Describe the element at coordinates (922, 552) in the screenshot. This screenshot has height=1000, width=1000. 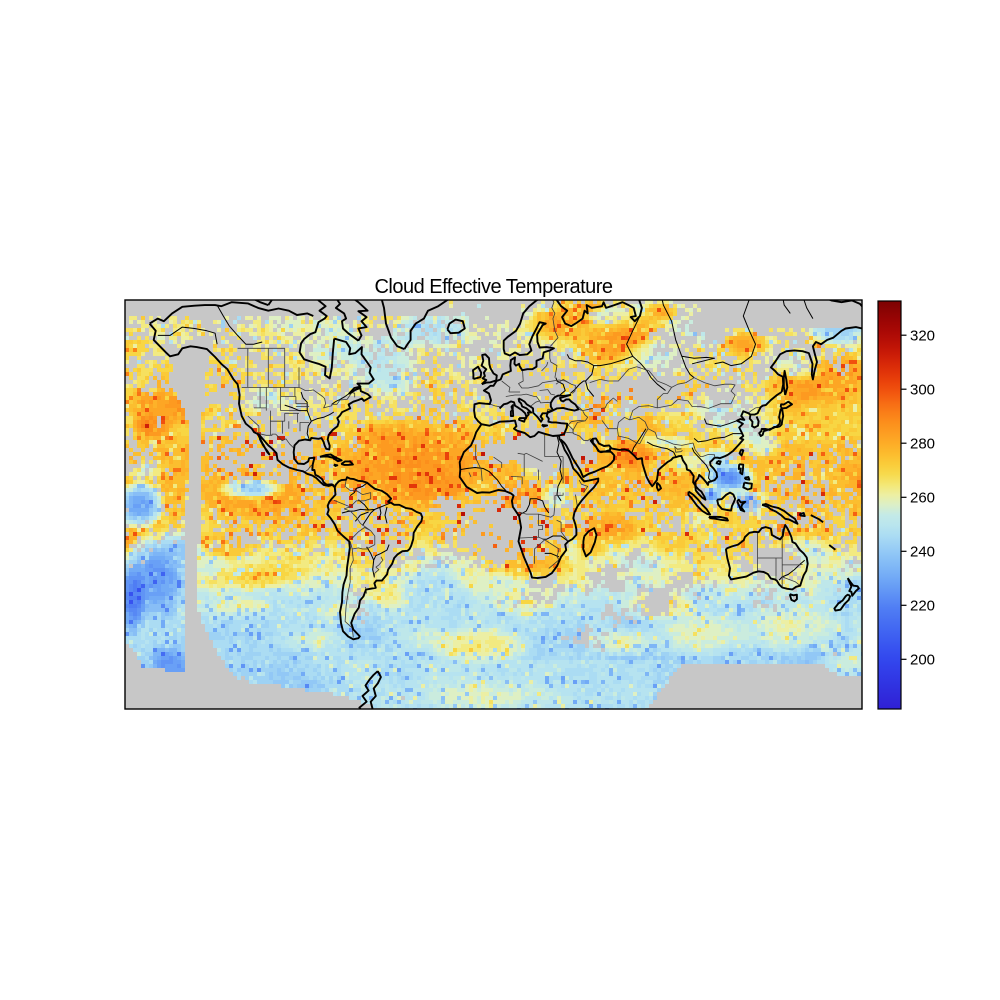
I see `svg-text: 240` at that location.